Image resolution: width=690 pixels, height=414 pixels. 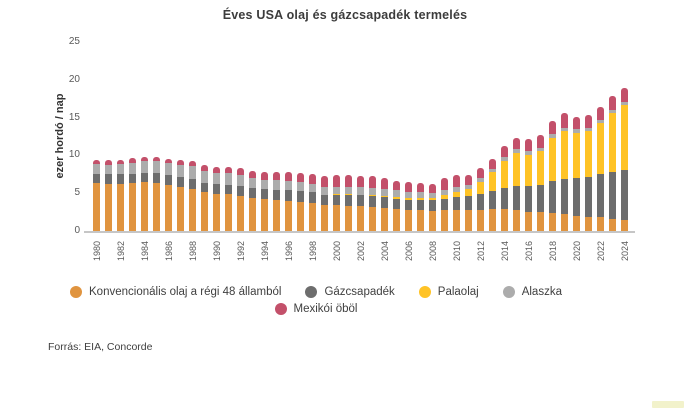 I want to click on bar-1992, so click(x=240, y=199).